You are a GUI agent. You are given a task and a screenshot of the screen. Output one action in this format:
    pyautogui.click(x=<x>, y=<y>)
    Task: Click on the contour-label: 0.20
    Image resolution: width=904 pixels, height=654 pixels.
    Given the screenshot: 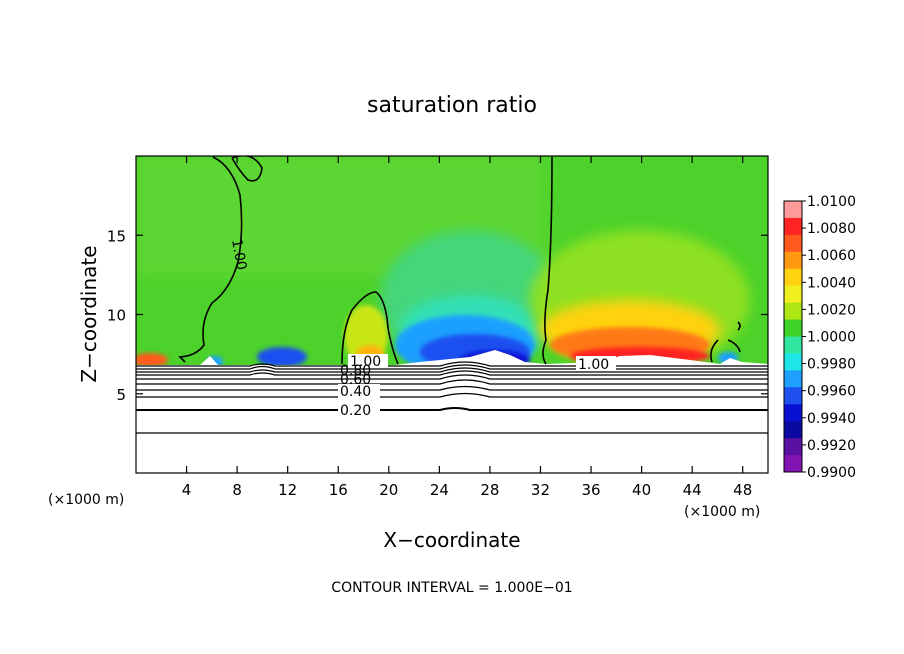 What is the action you would take?
    pyautogui.click(x=355, y=411)
    